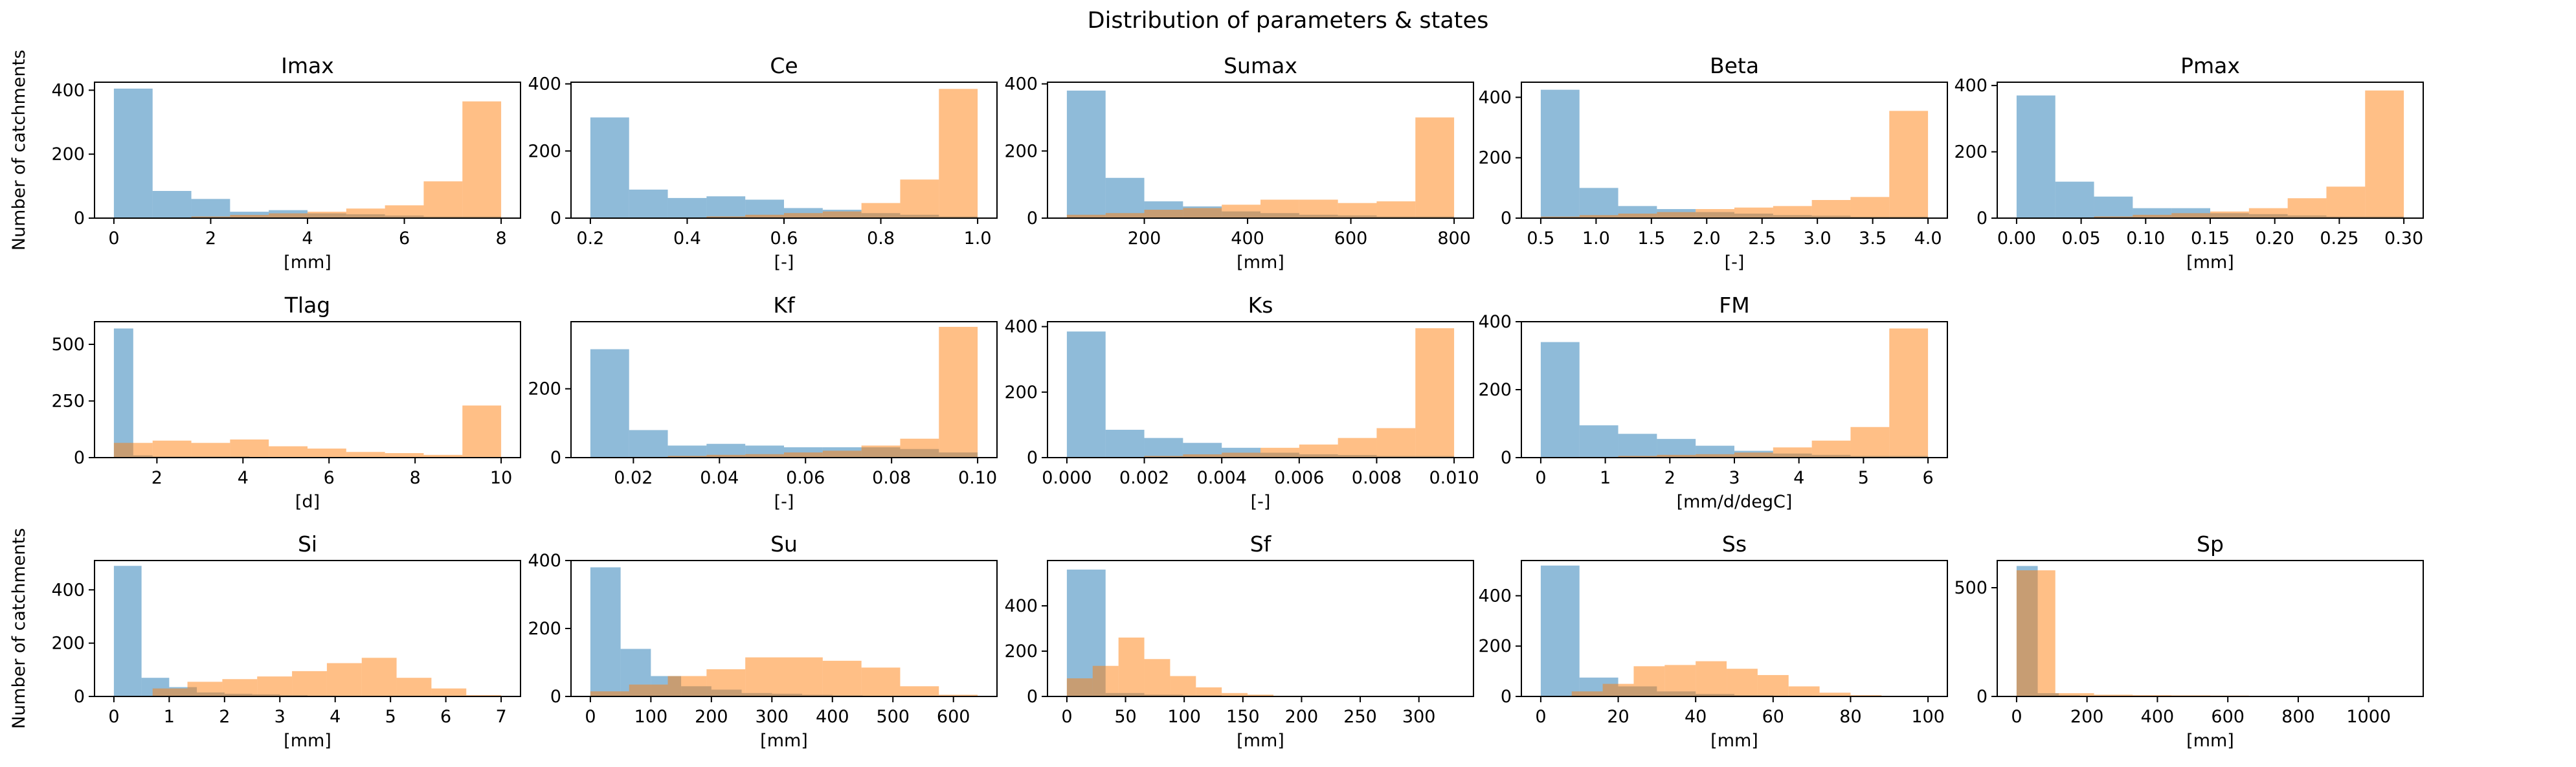  What do you see at coordinates (1713, 403) in the screenshot?
I see `panel-fm: 0 1 2 3 4 5 6 0 200 400 FM [mm/d/degC]` at bounding box center [1713, 403].